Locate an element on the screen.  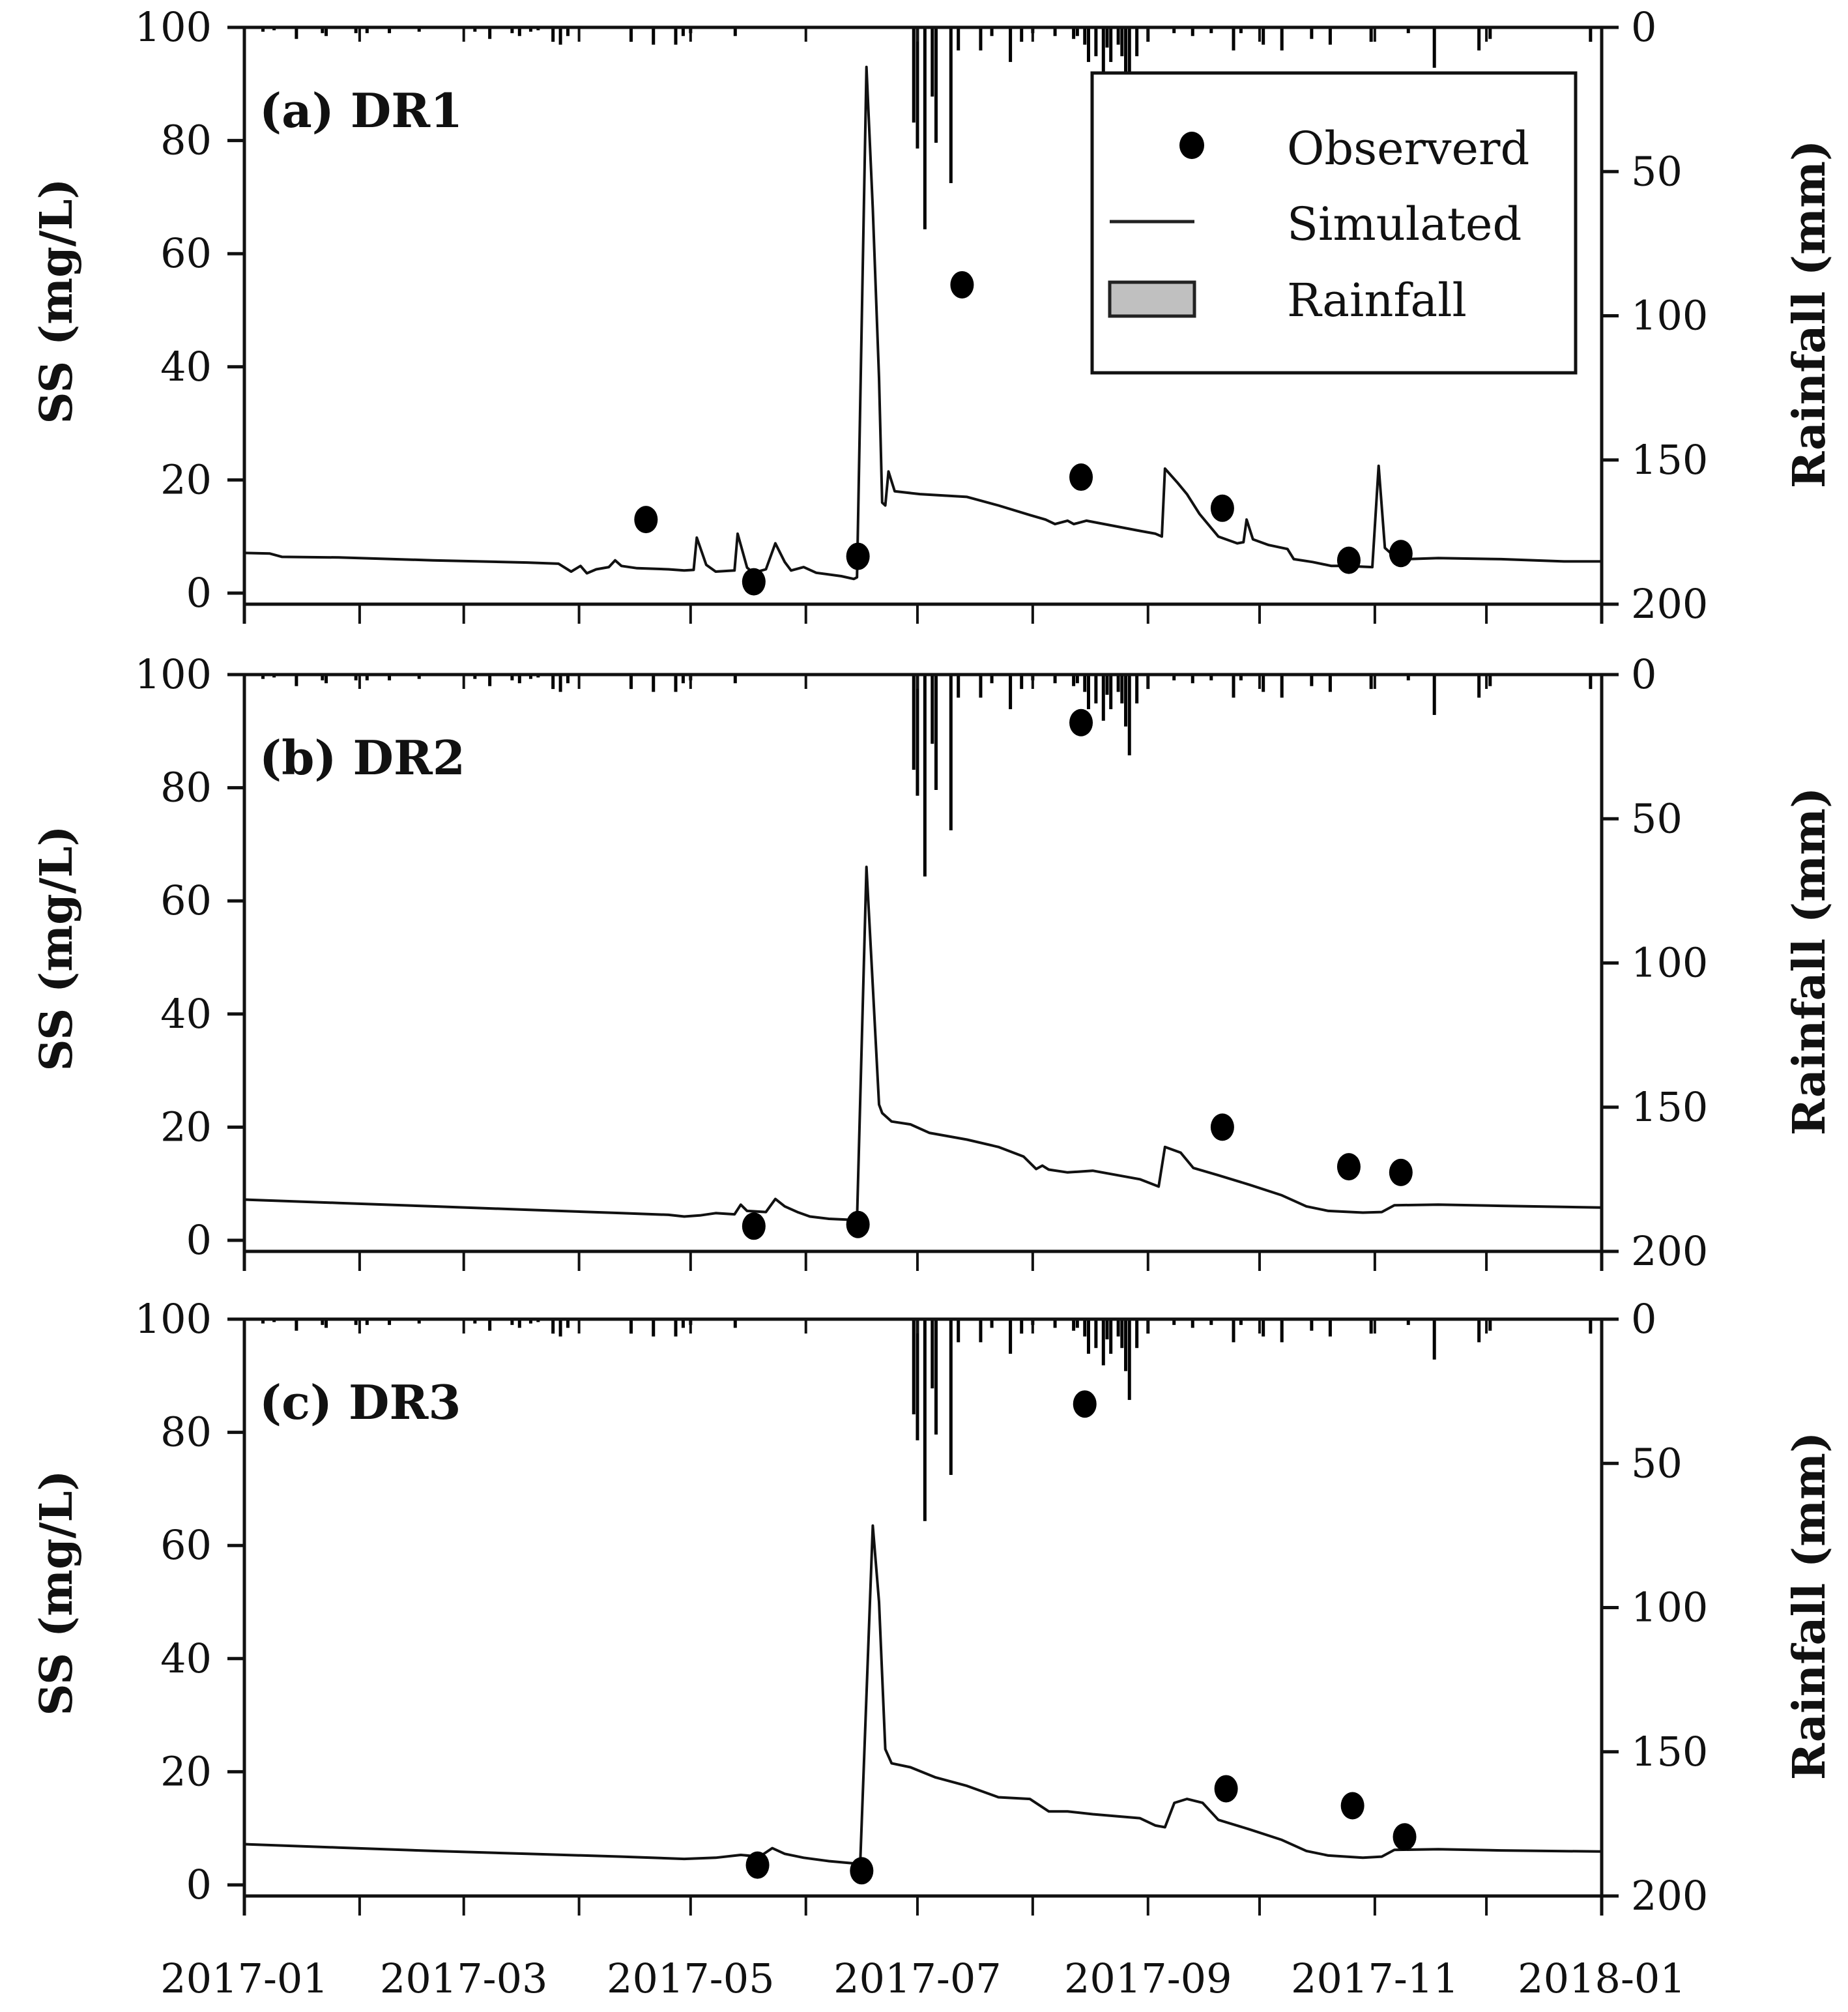
y-right-tick-label: 150 is located at coordinates (1669, 1752).